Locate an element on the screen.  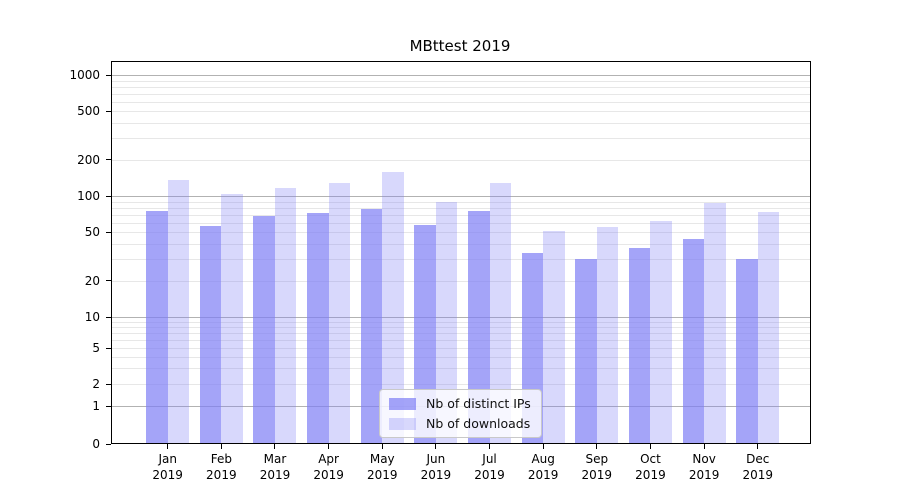
legend-label-distinct-ips: Nb of distinct IPs is located at coordinates (478, 403).